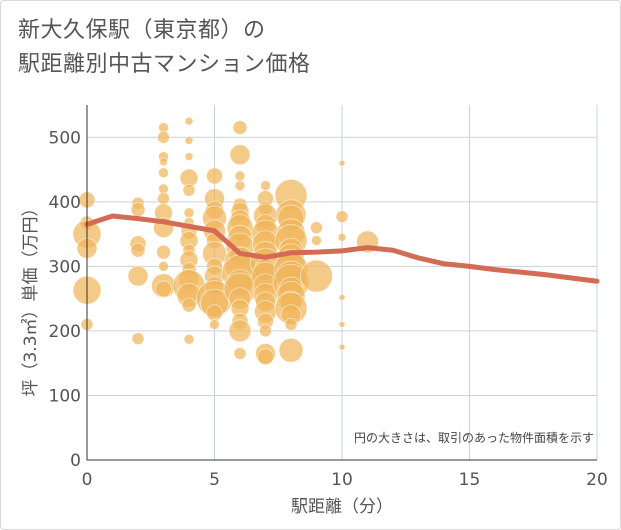 The height and width of the screenshot is (530, 621). I want to click on x-tick-label: 0, so click(87, 480).